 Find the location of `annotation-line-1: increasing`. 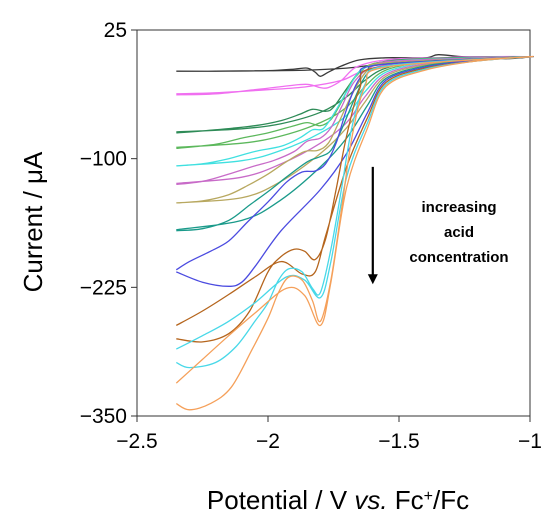

annotation-line-1: increasing is located at coordinates (458, 207).